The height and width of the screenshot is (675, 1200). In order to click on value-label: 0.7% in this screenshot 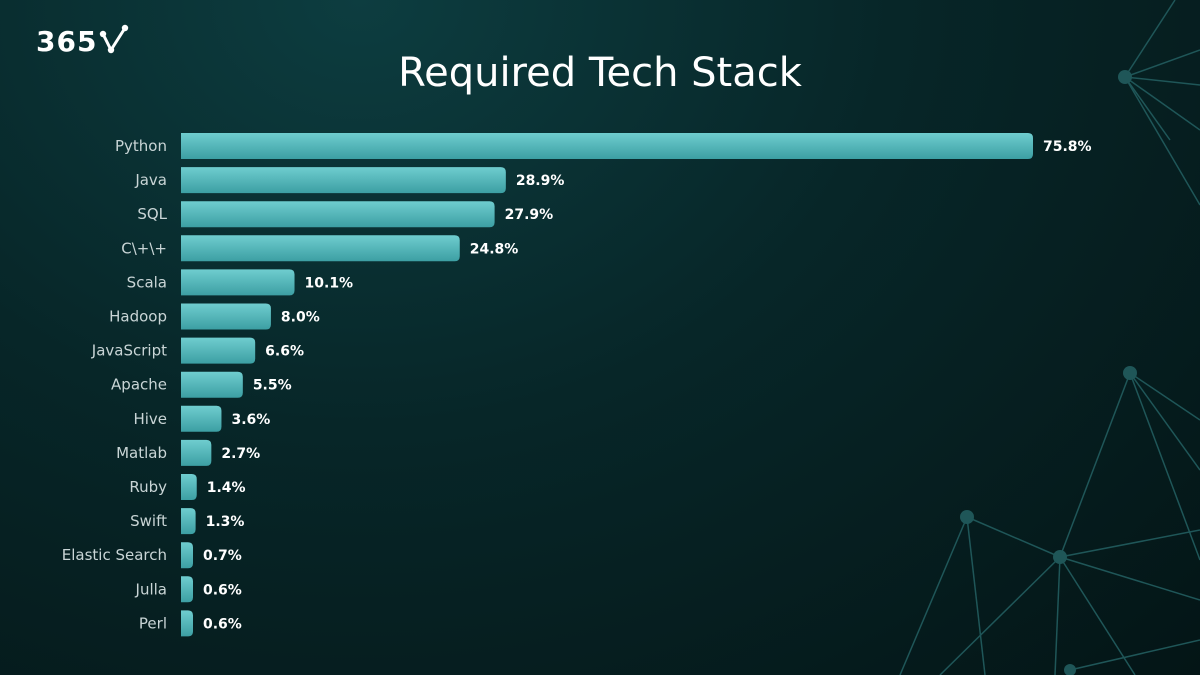, I will do `click(222, 556)`.